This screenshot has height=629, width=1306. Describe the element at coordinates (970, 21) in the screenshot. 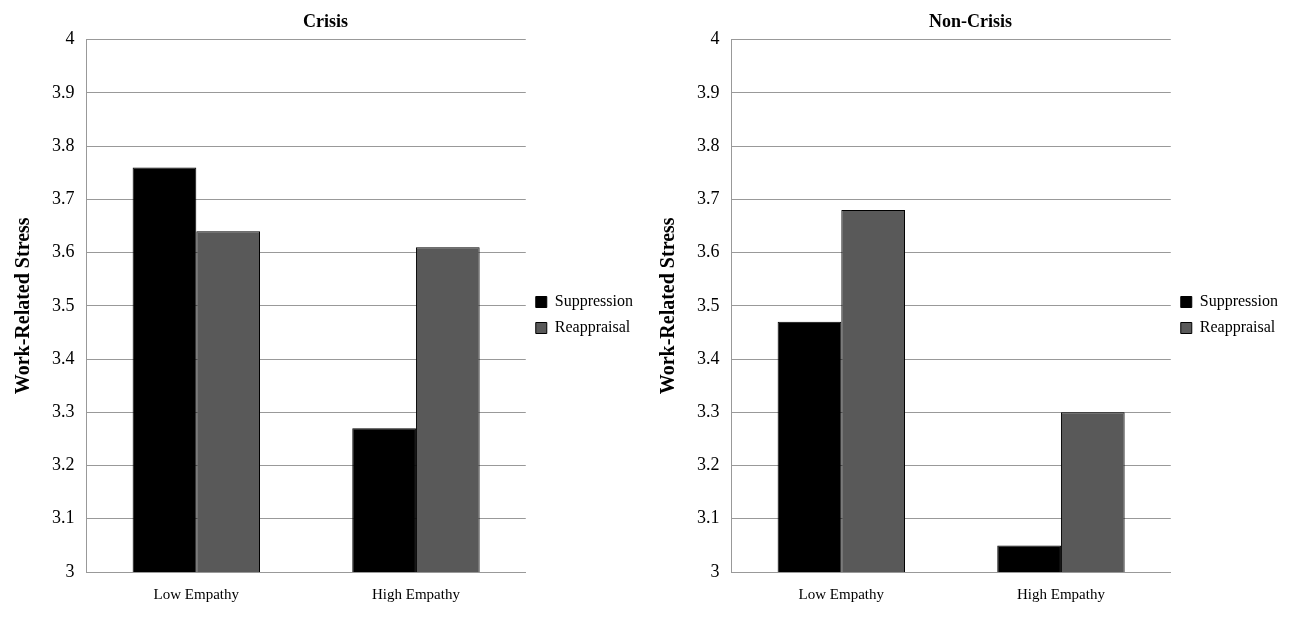

I see `chart-title: Non-Crisis` at that location.